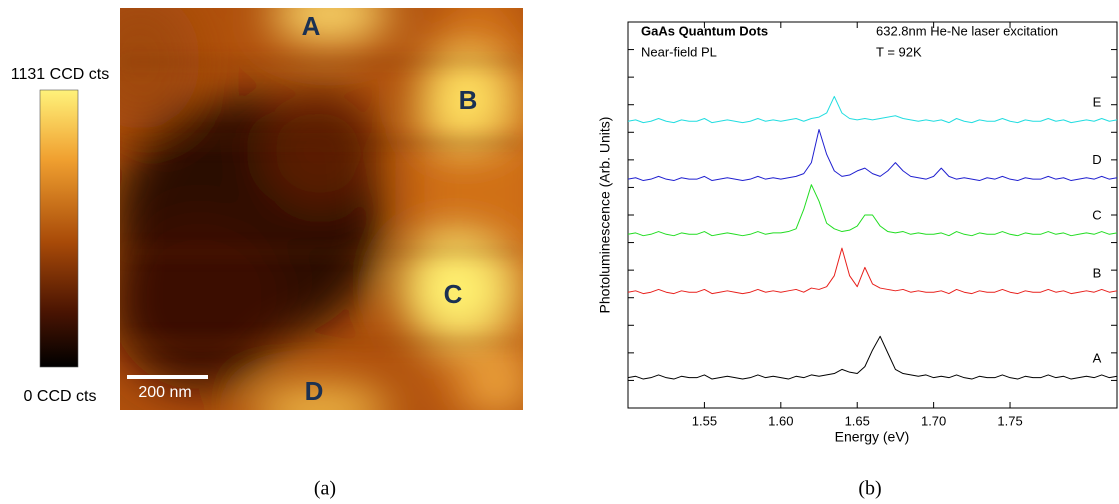 This screenshot has width=1119, height=504. What do you see at coordinates (164, 392) in the screenshot?
I see `scale-bar-label: 200 nm` at bounding box center [164, 392].